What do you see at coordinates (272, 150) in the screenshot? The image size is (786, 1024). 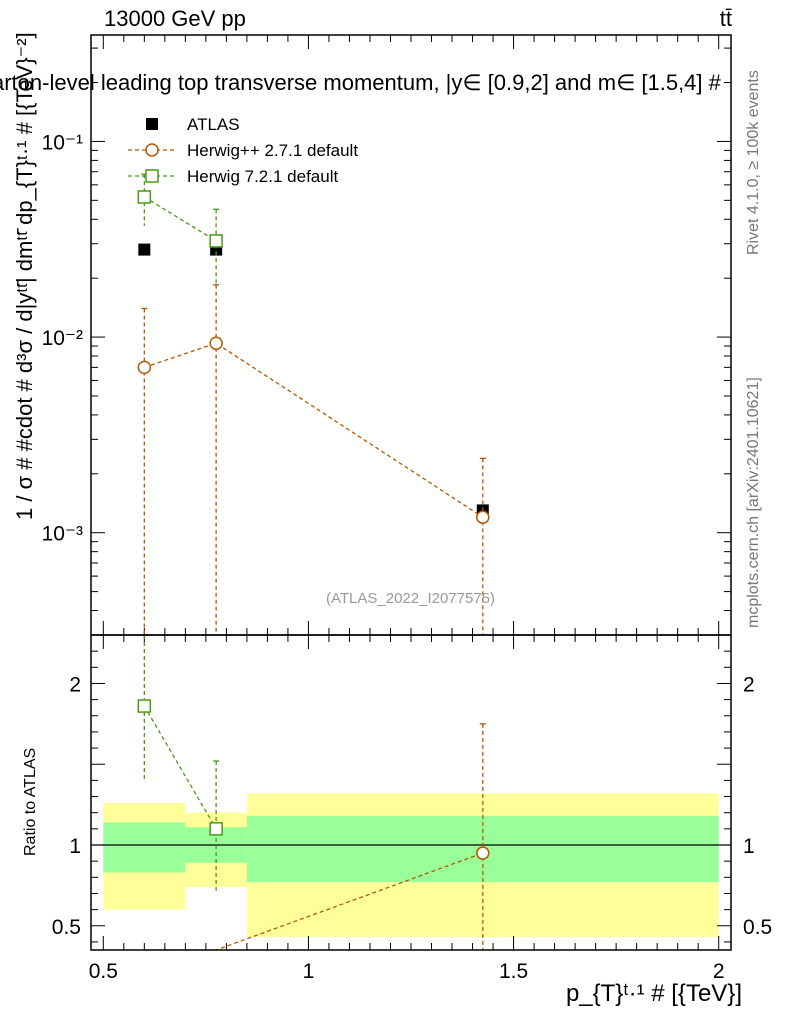 I see `legend-label-herwig-2-7-1-default: Herwig++ 2.7.1 default` at bounding box center [272, 150].